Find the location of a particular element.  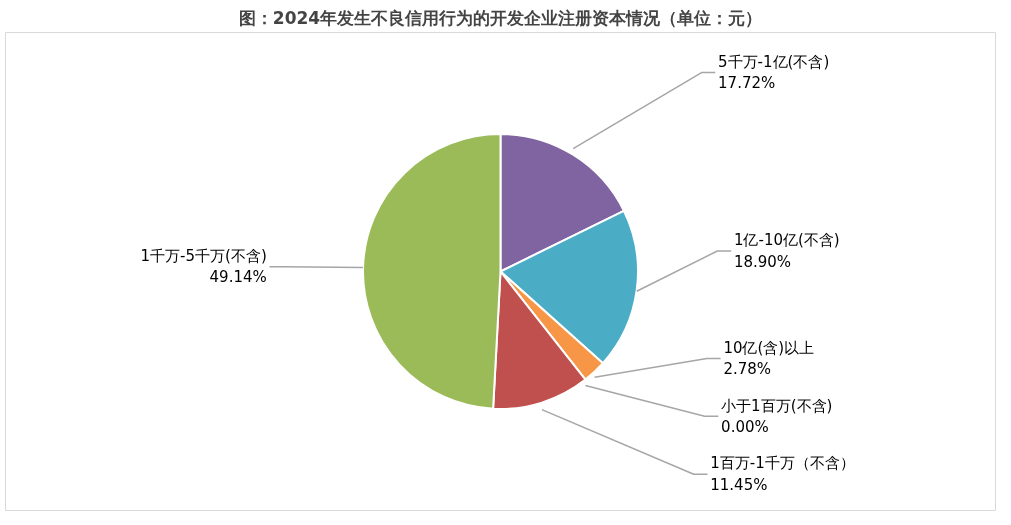

text: 0.00% is located at coordinates (745, 427).